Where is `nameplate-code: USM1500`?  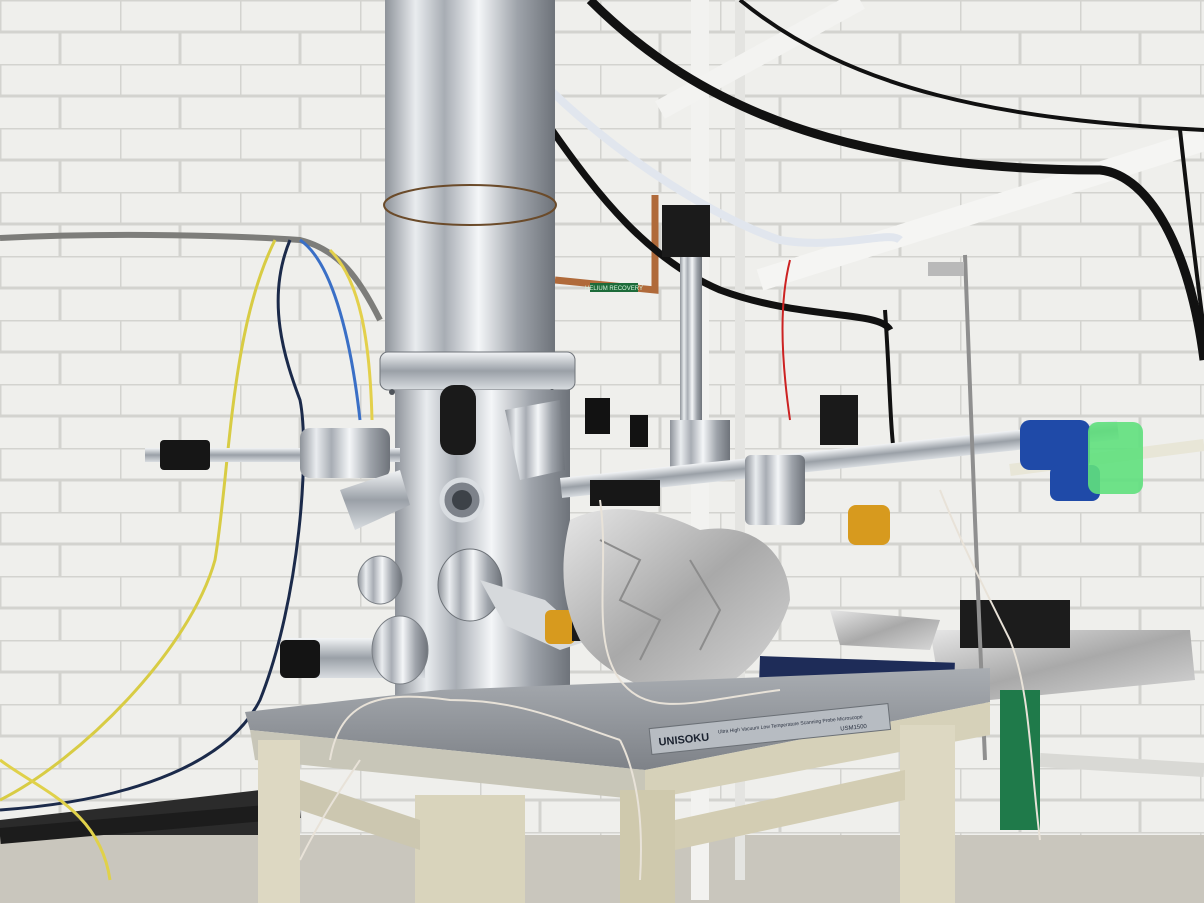
nameplate-code: USM1500 is located at coordinates (854, 728).